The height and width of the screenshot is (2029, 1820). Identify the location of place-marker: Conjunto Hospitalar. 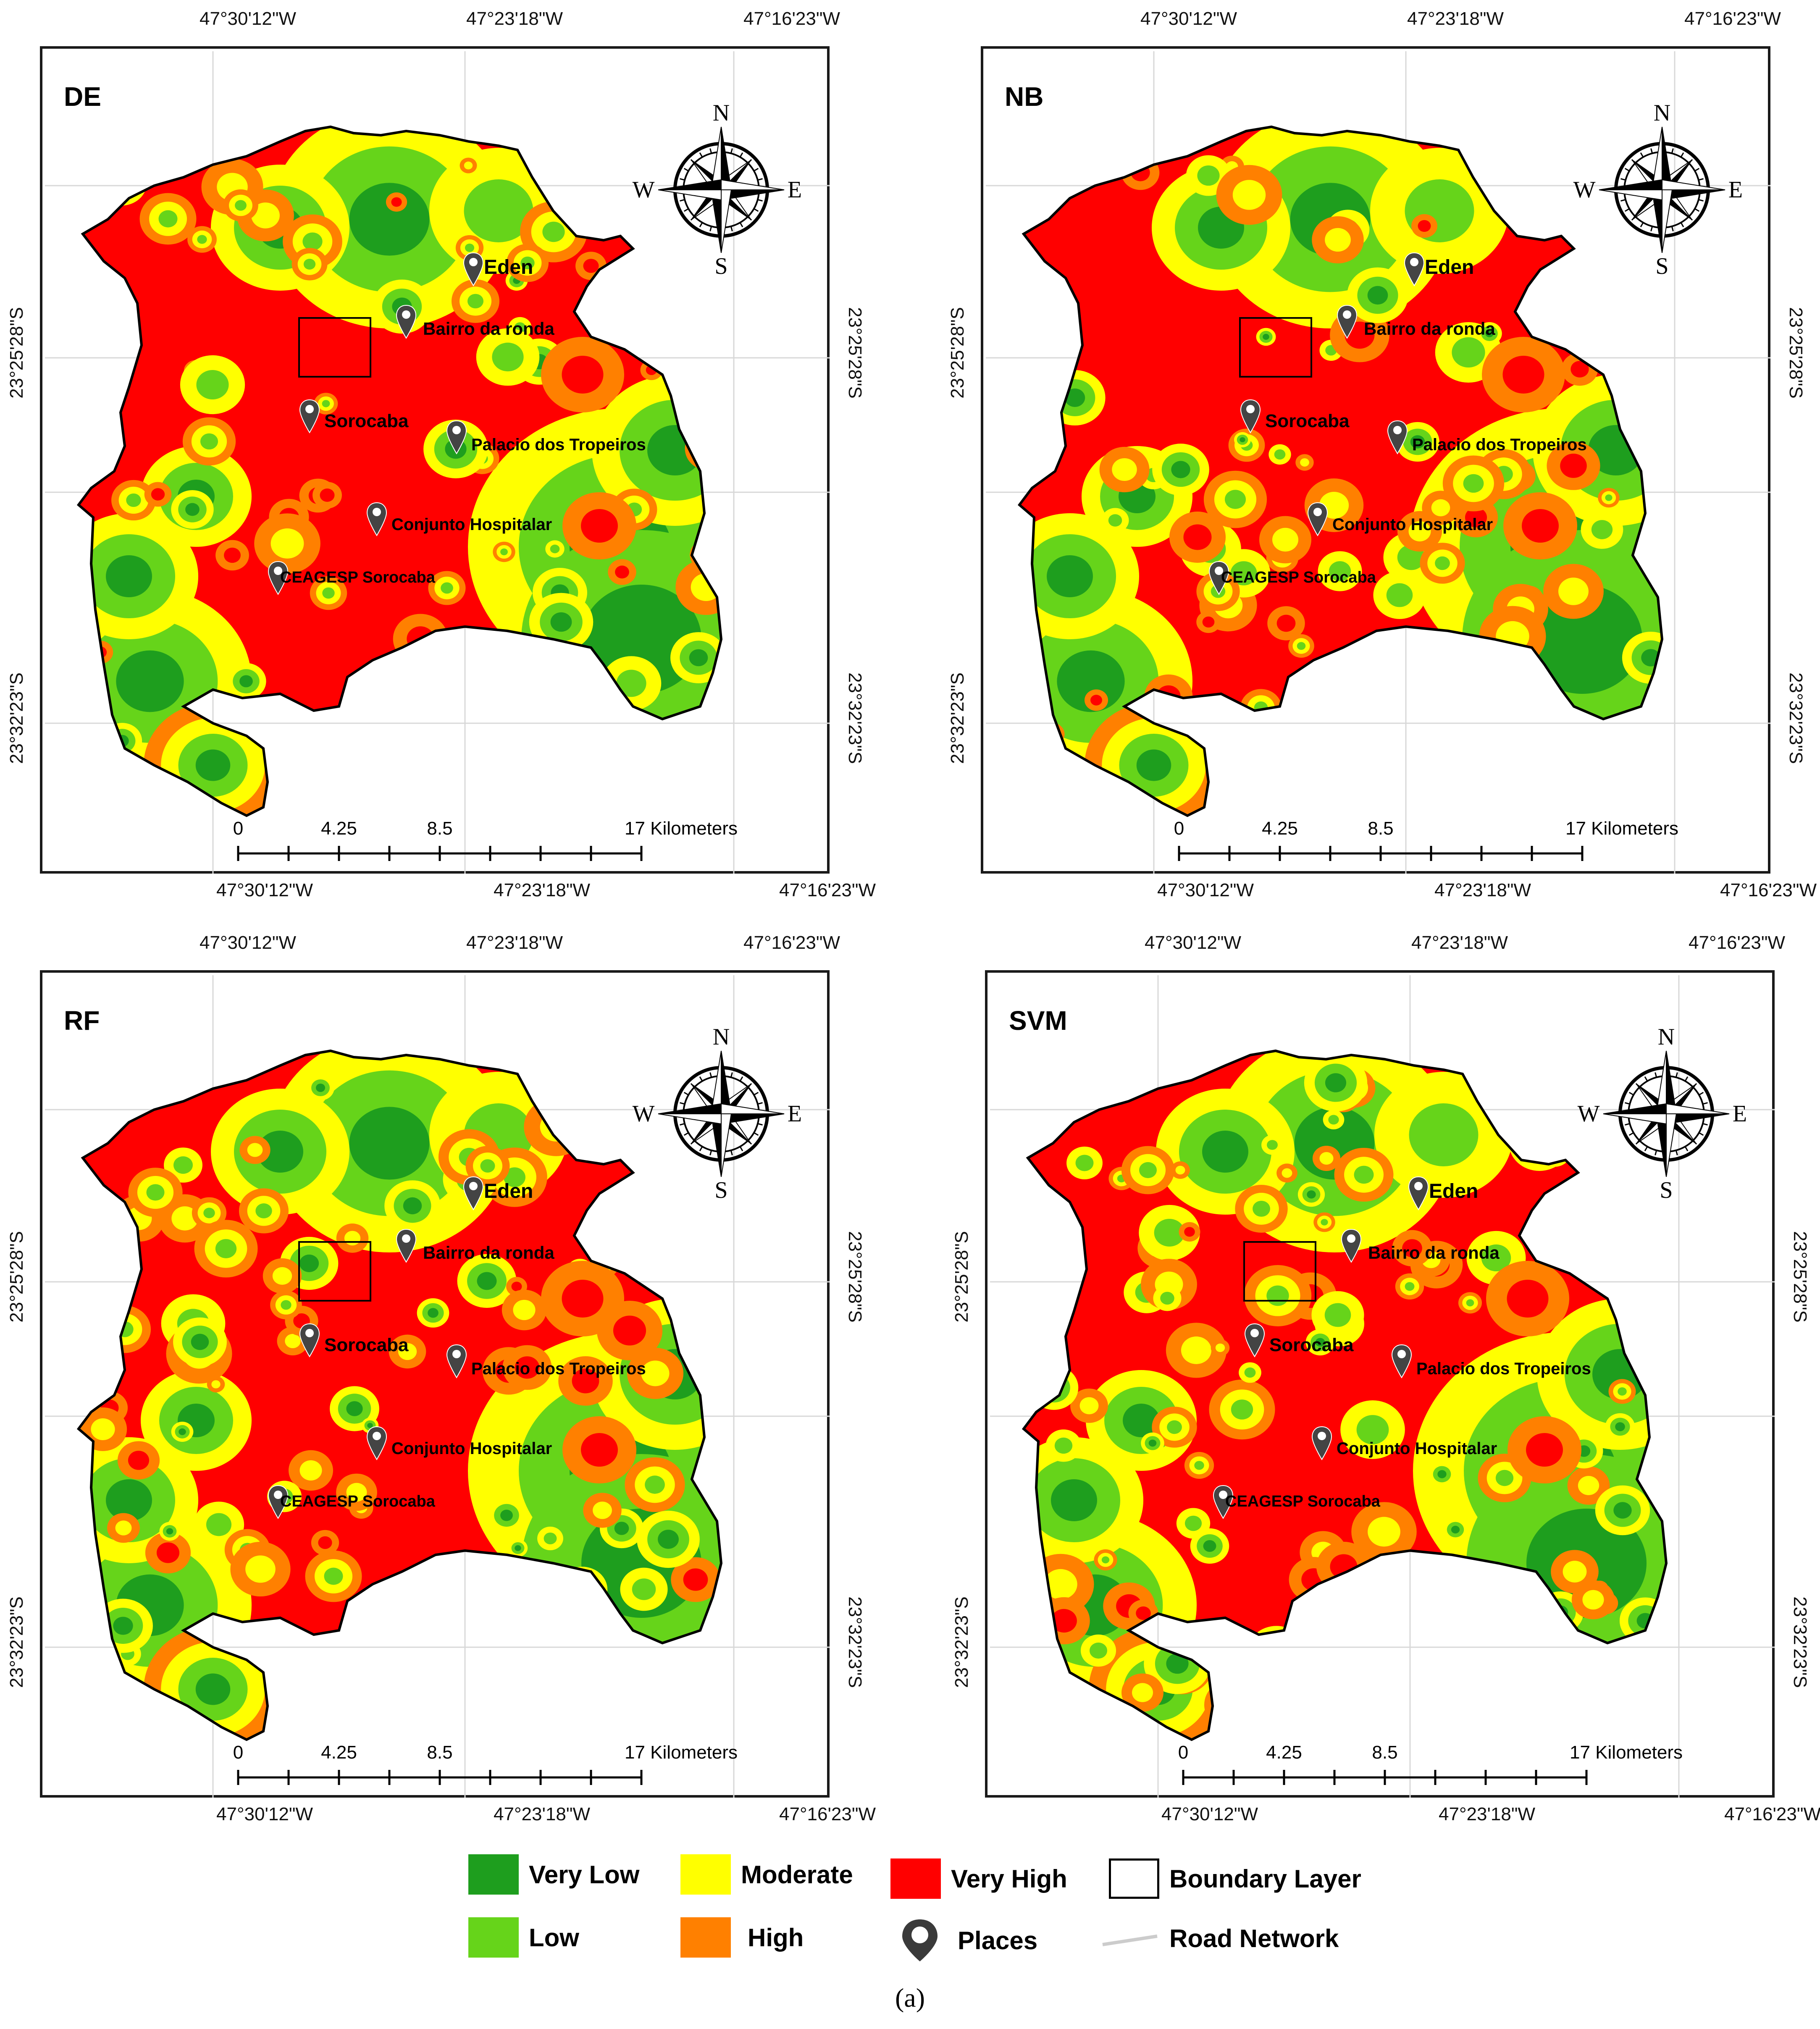
(1400, 519).